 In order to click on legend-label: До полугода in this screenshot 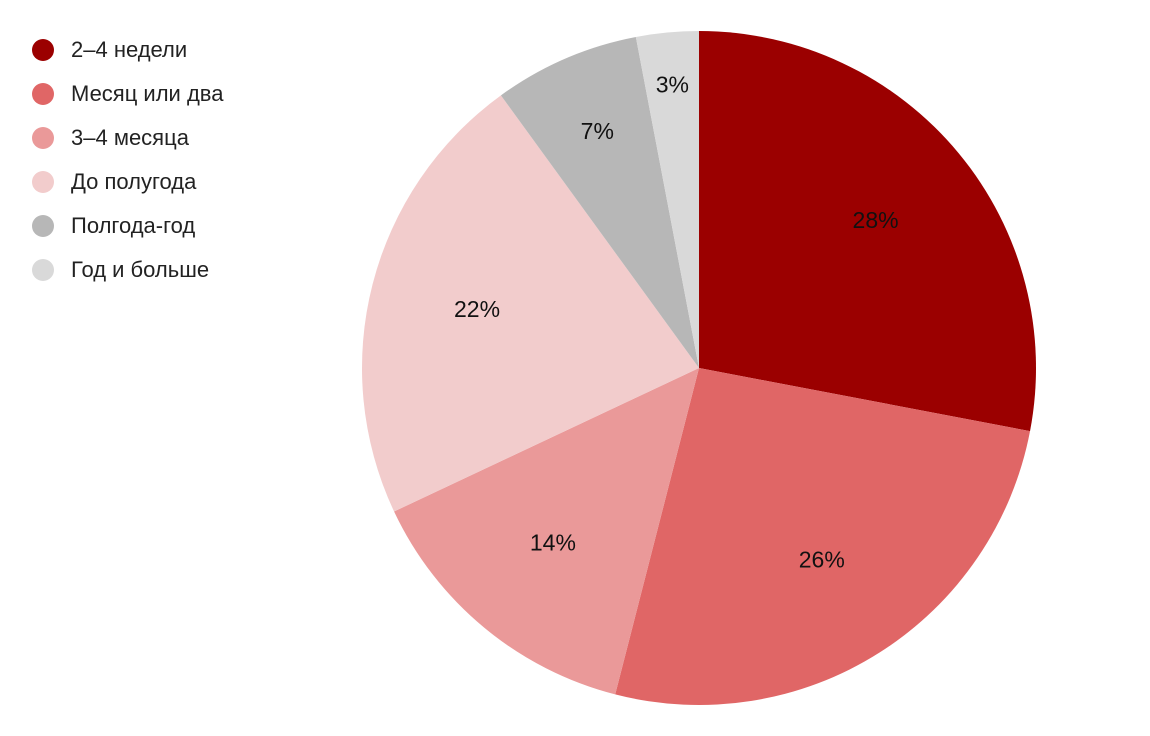, I will do `click(134, 181)`.